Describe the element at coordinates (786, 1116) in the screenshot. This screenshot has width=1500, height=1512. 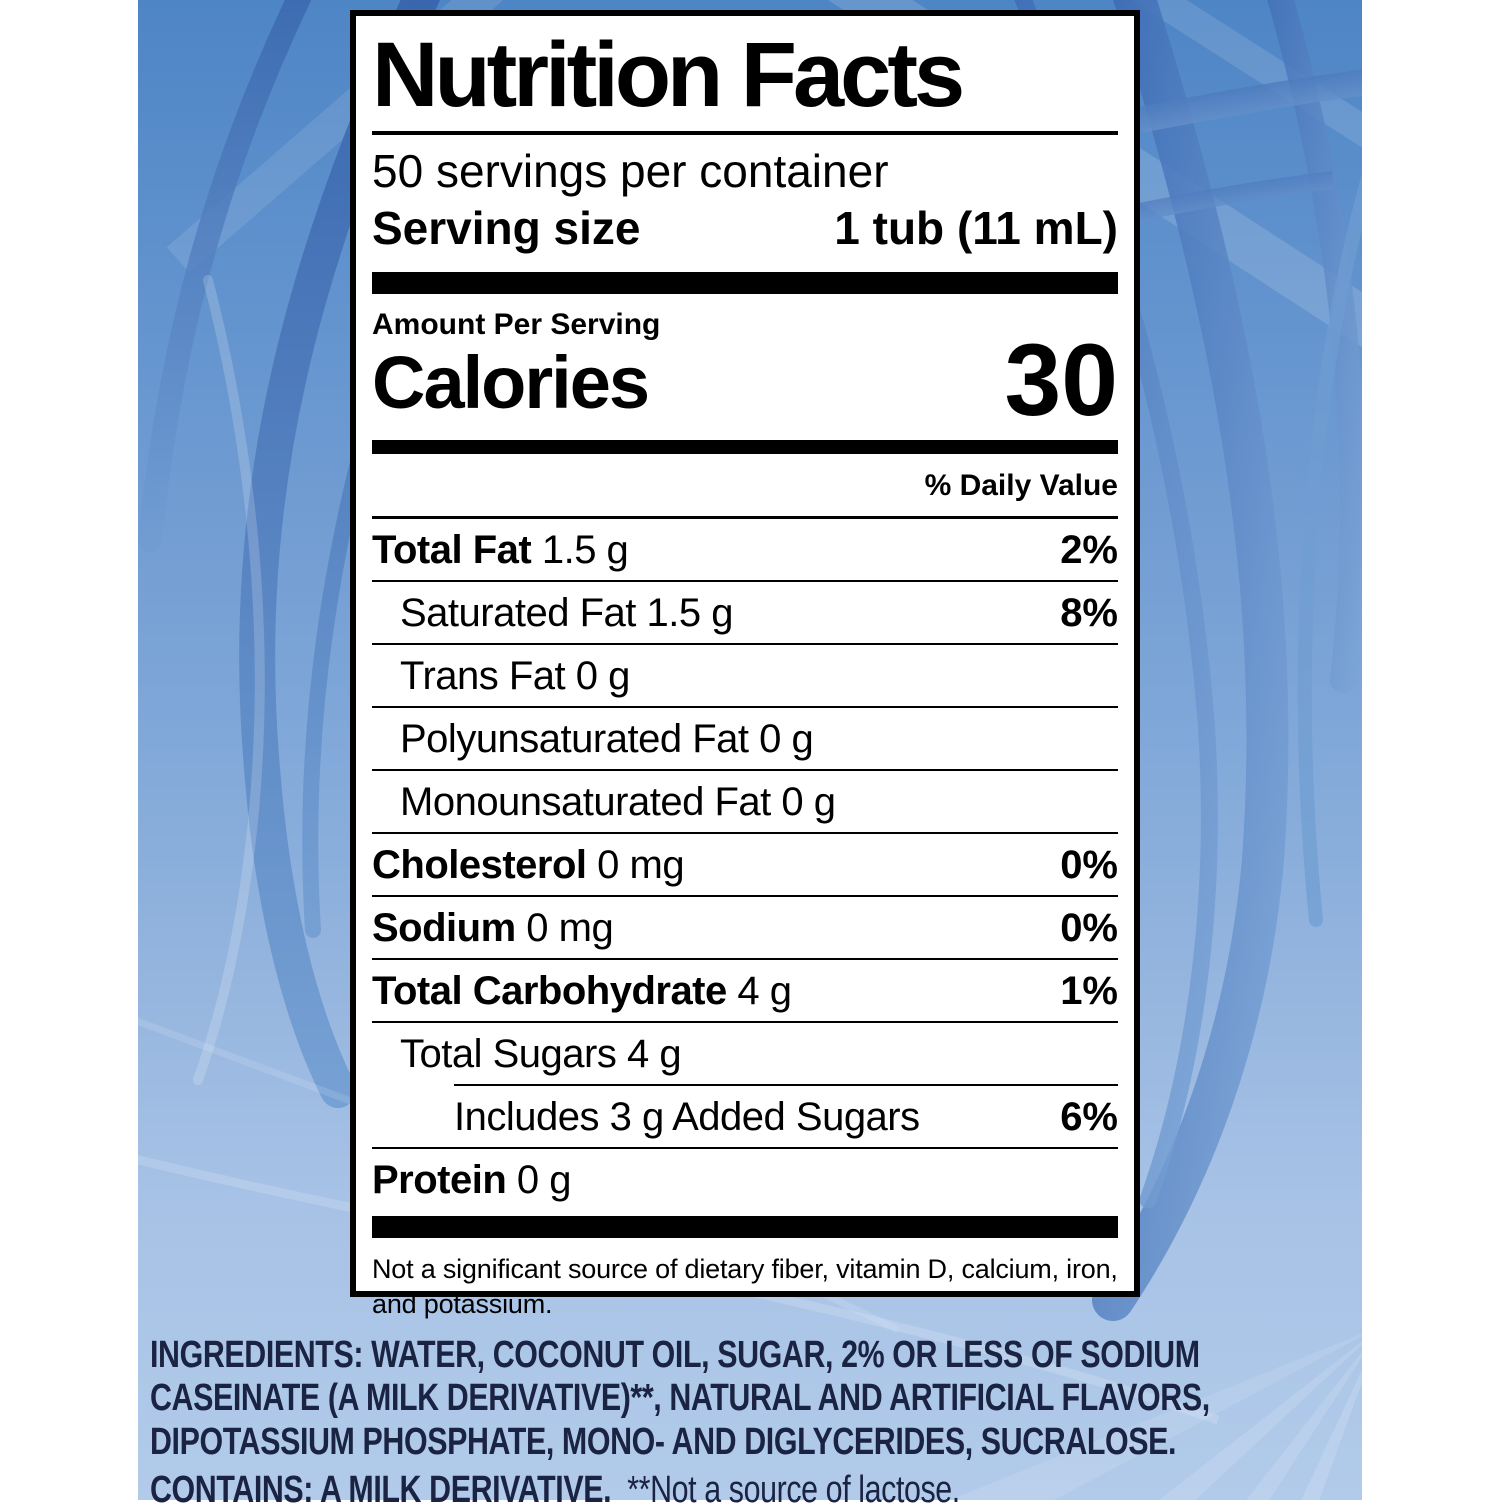
I see `nutrient-row-added-sugars: Includes 3 g Added Sugars 6%` at that location.